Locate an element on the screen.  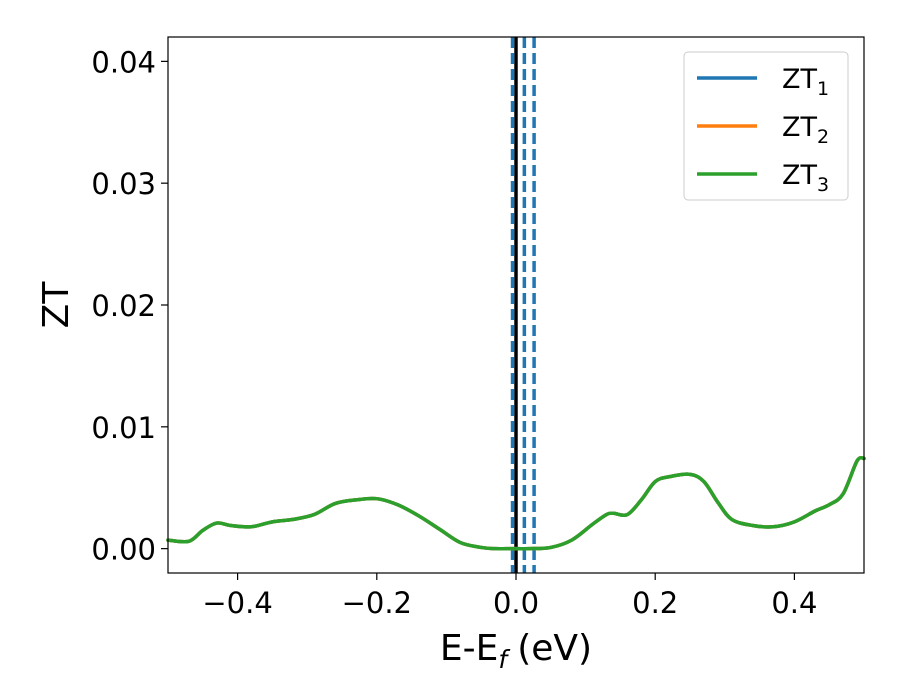
legend-label-2: ZT2 is located at coordinates (805, 130).